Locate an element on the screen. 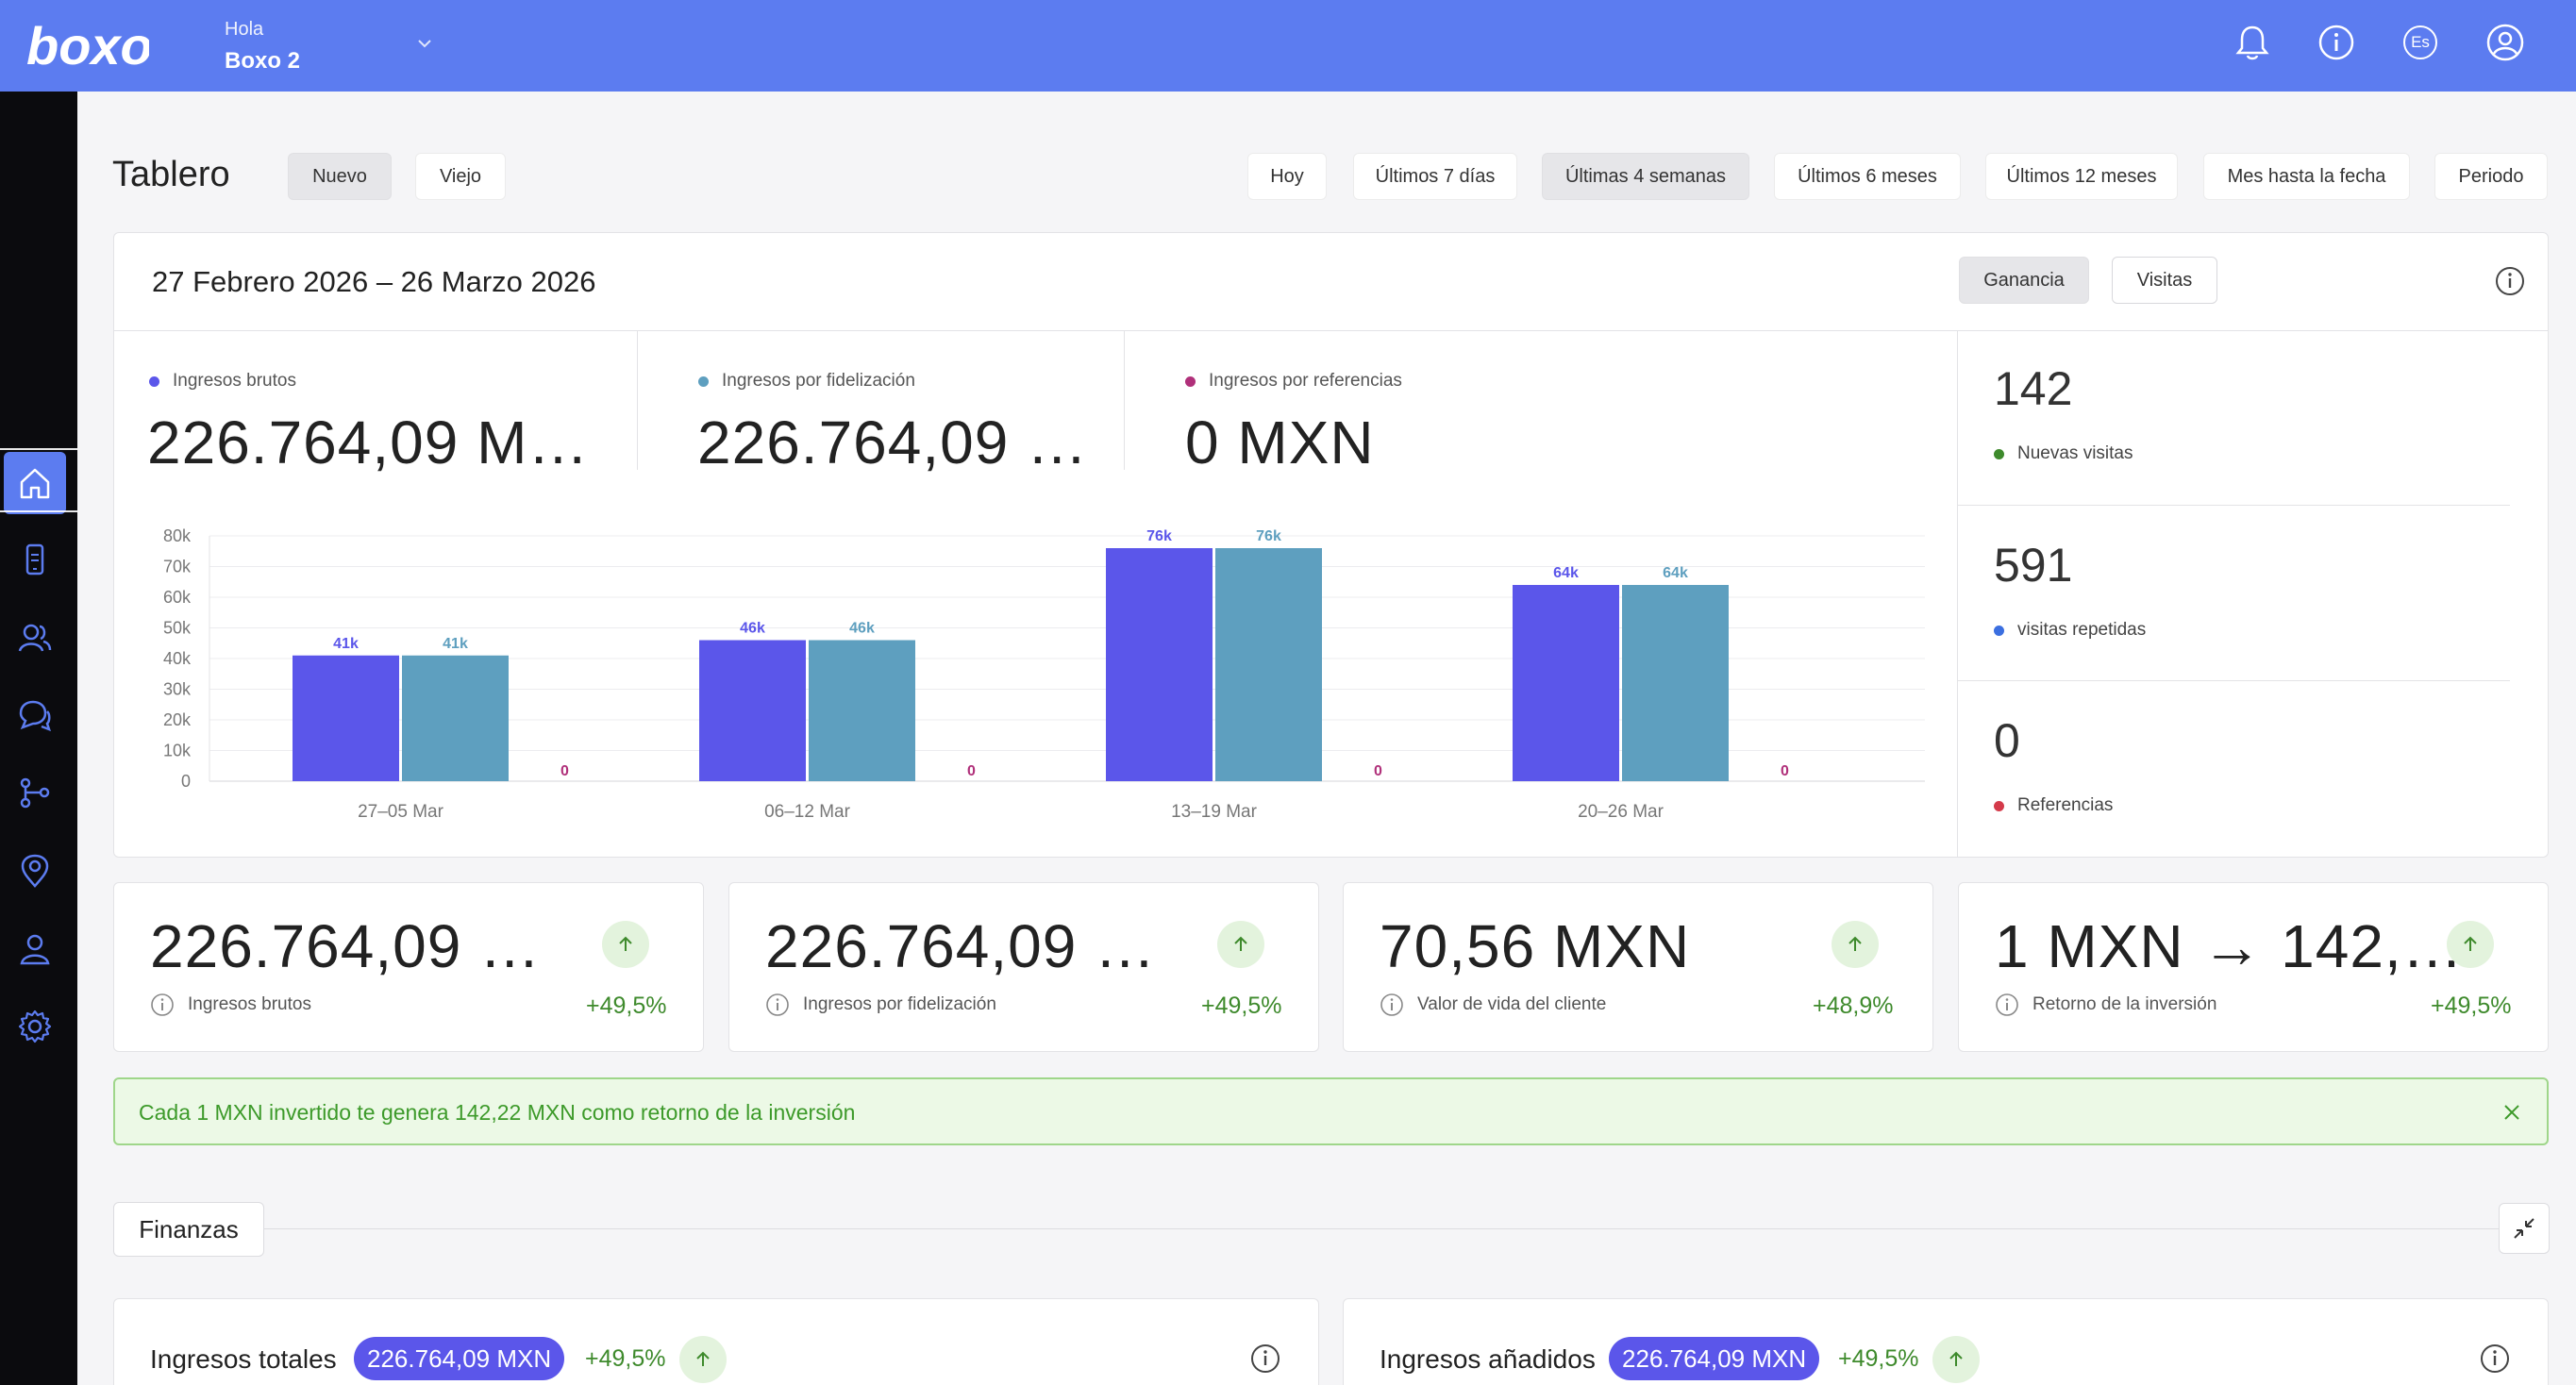  range-tab-6-months: Últimos 6 meses is located at coordinates (1867, 176).